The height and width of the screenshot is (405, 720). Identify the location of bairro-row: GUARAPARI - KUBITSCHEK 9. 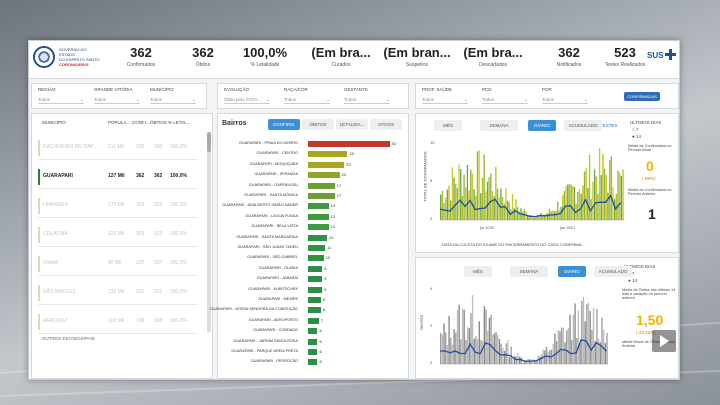
(314, 290).